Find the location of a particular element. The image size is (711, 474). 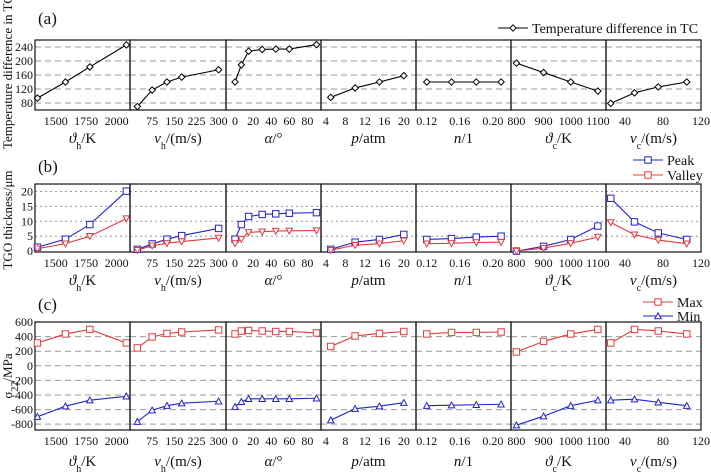

y-tick-label: 400 is located at coordinates (24, 337).